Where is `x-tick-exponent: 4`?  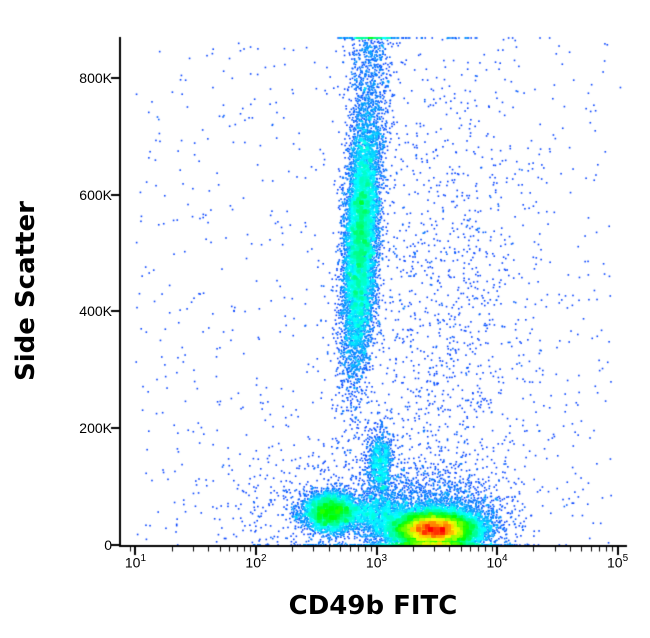 x-tick-exponent: 4 is located at coordinates (505, 558).